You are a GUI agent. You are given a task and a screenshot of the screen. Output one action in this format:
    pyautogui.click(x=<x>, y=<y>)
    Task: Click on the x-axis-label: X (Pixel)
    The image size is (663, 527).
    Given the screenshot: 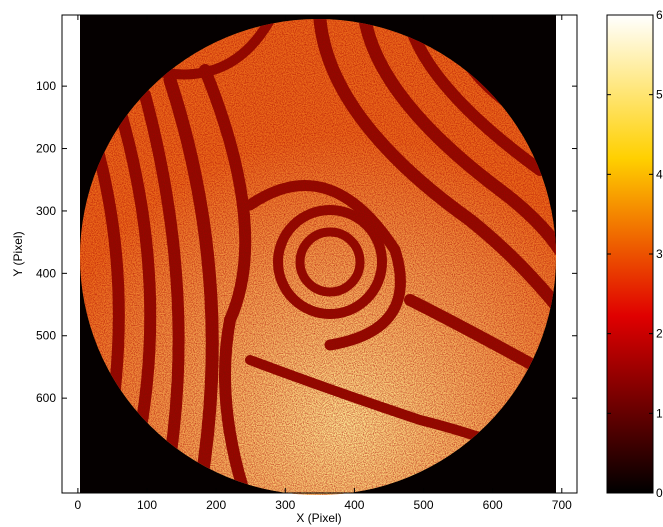 What is the action you would take?
    pyautogui.click(x=318, y=518)
    